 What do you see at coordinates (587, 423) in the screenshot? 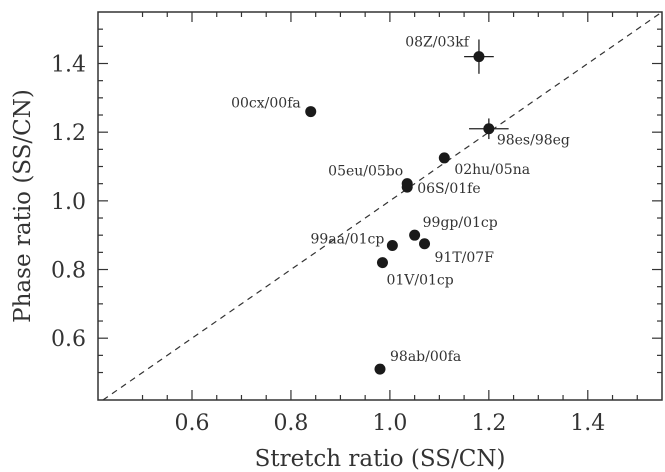
I see `x-tick-label: 1.4` at bounding box center [587, 423].